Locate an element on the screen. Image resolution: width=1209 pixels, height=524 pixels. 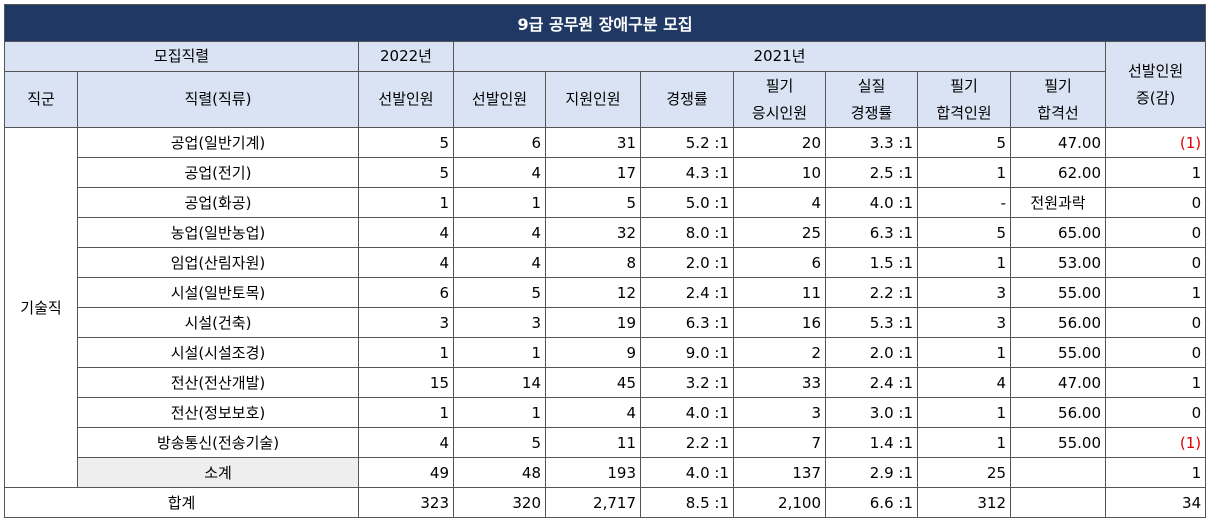
header-written-takers: 필기 응시인원 is located at coordinates (779, 99).